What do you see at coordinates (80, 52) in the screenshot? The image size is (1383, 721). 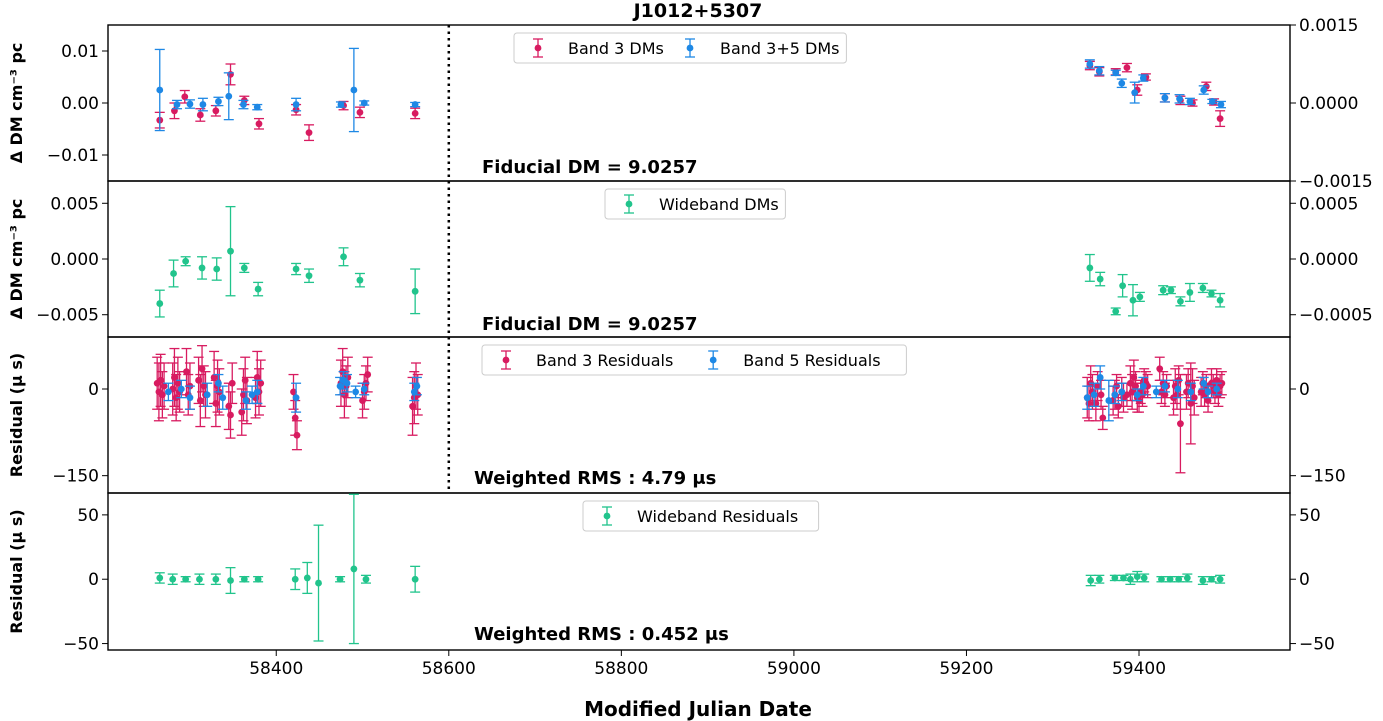 I see `y-tick-label: 0.01` at bounding box center [80, 52].